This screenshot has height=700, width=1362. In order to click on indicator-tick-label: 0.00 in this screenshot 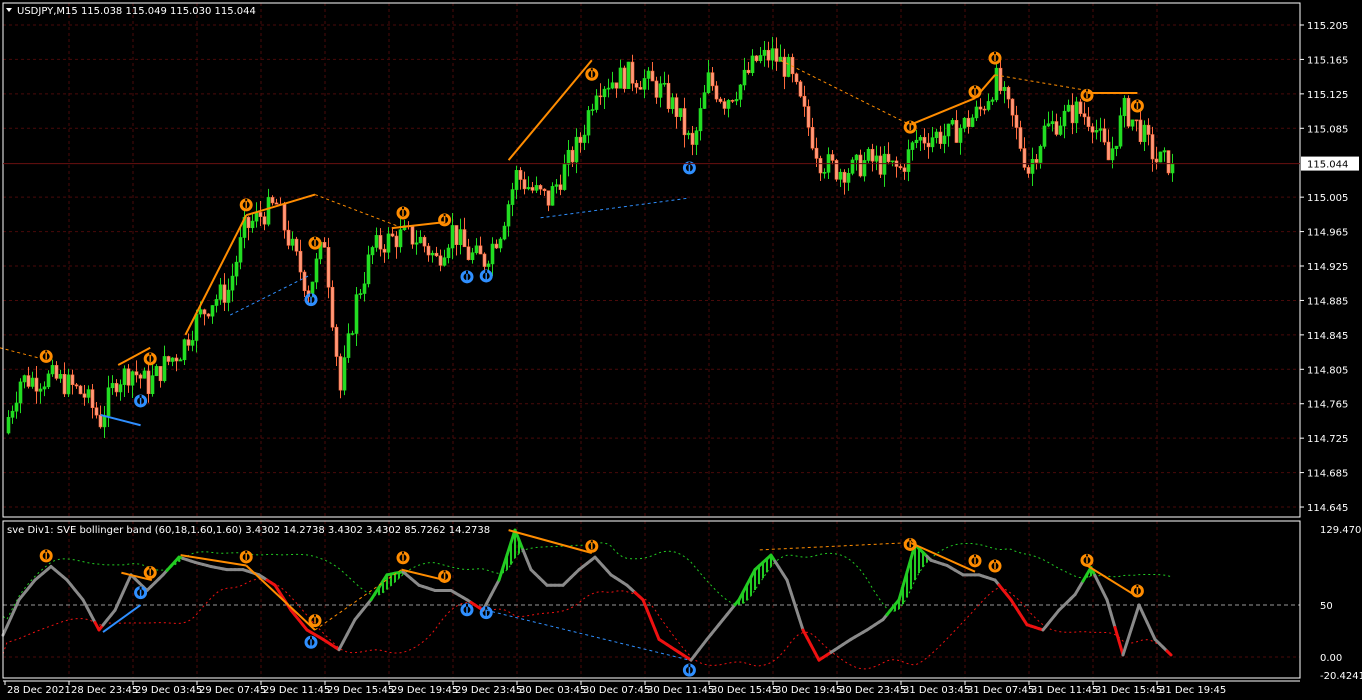, I will do `click(1331, 658)`.